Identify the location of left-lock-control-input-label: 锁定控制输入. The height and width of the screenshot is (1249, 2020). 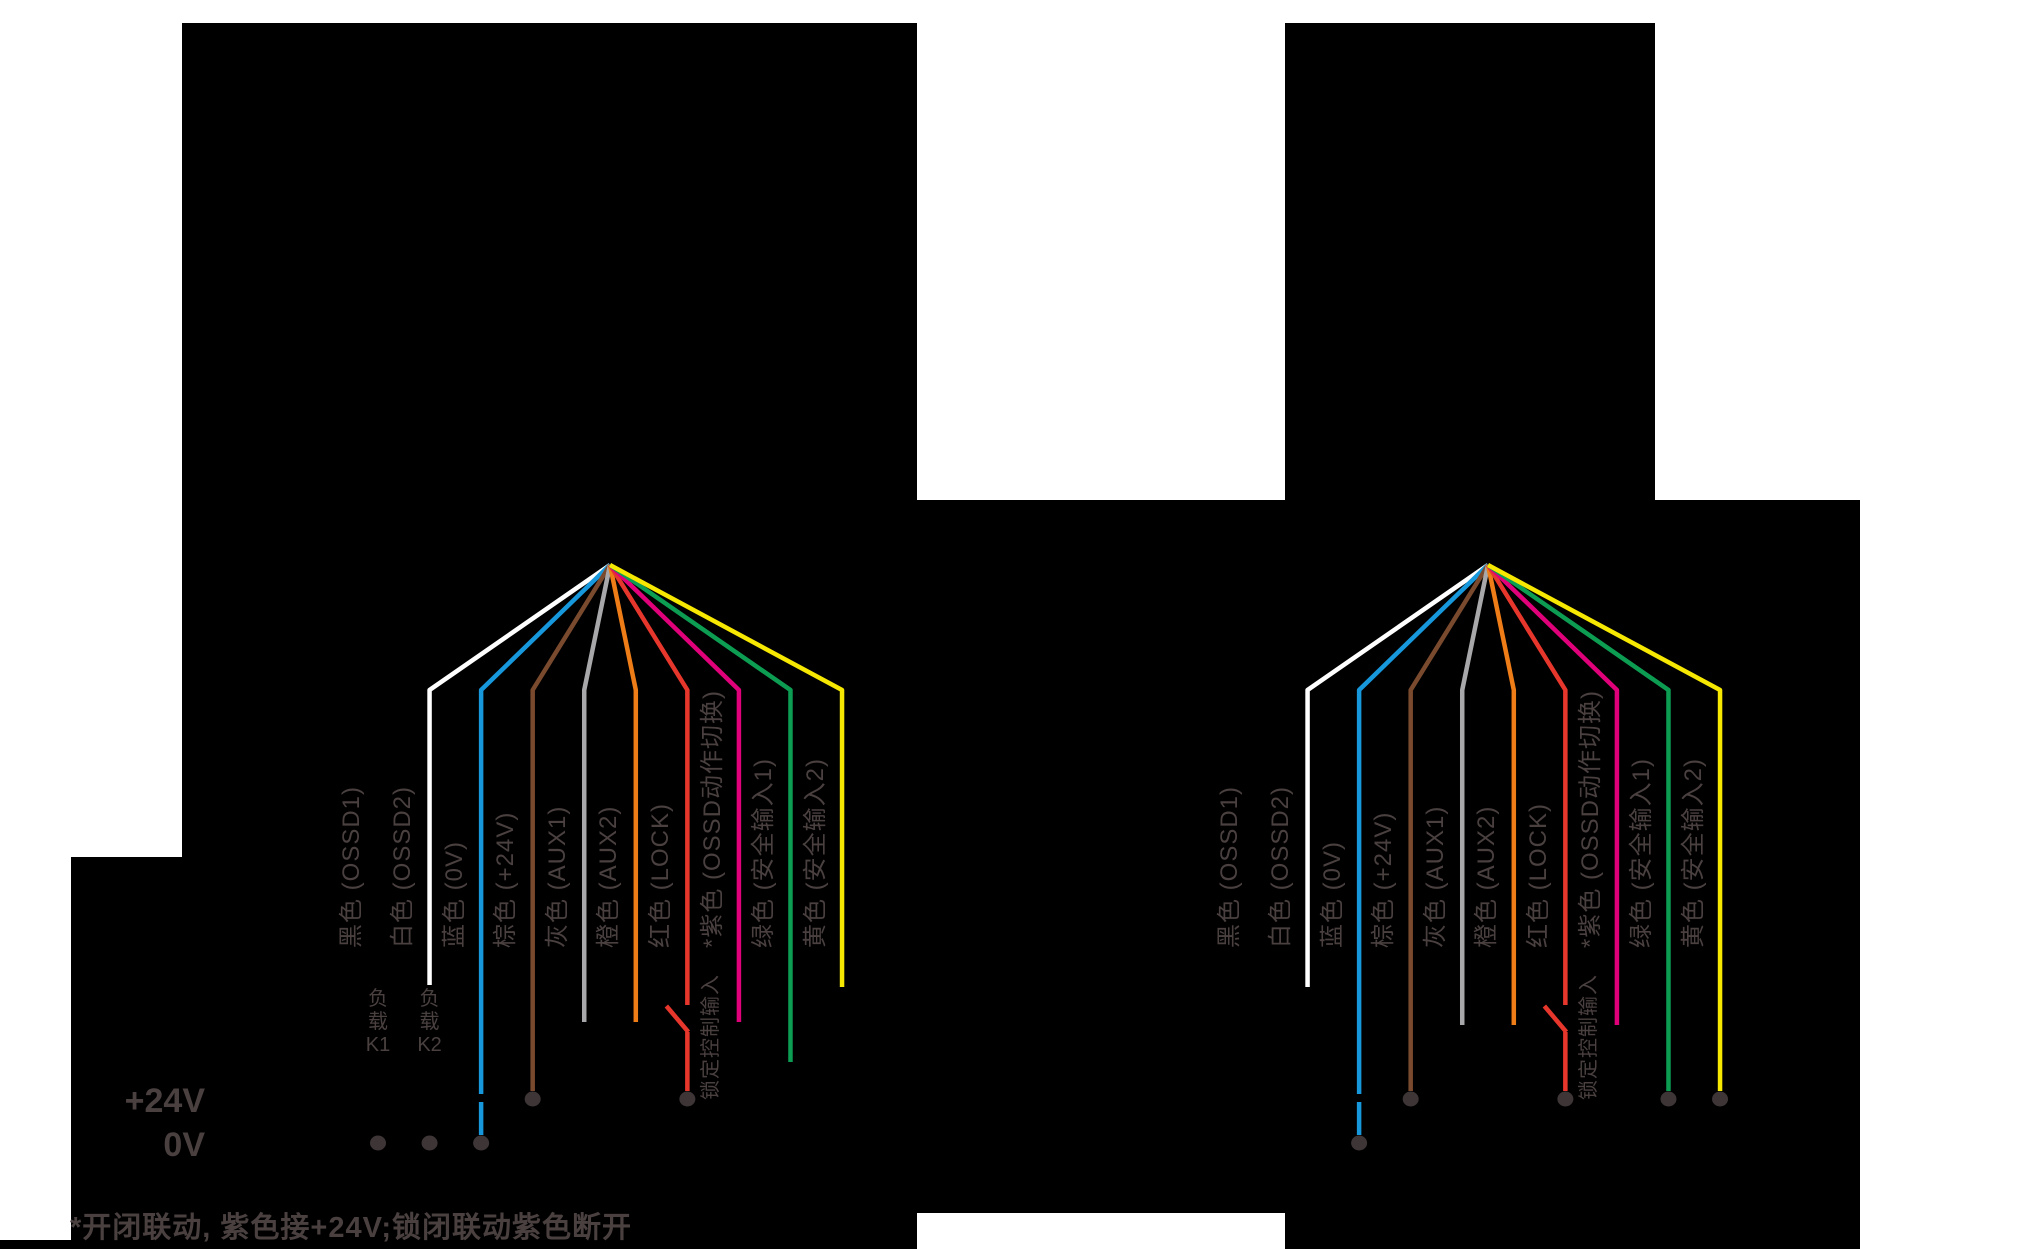
(711, 1037).